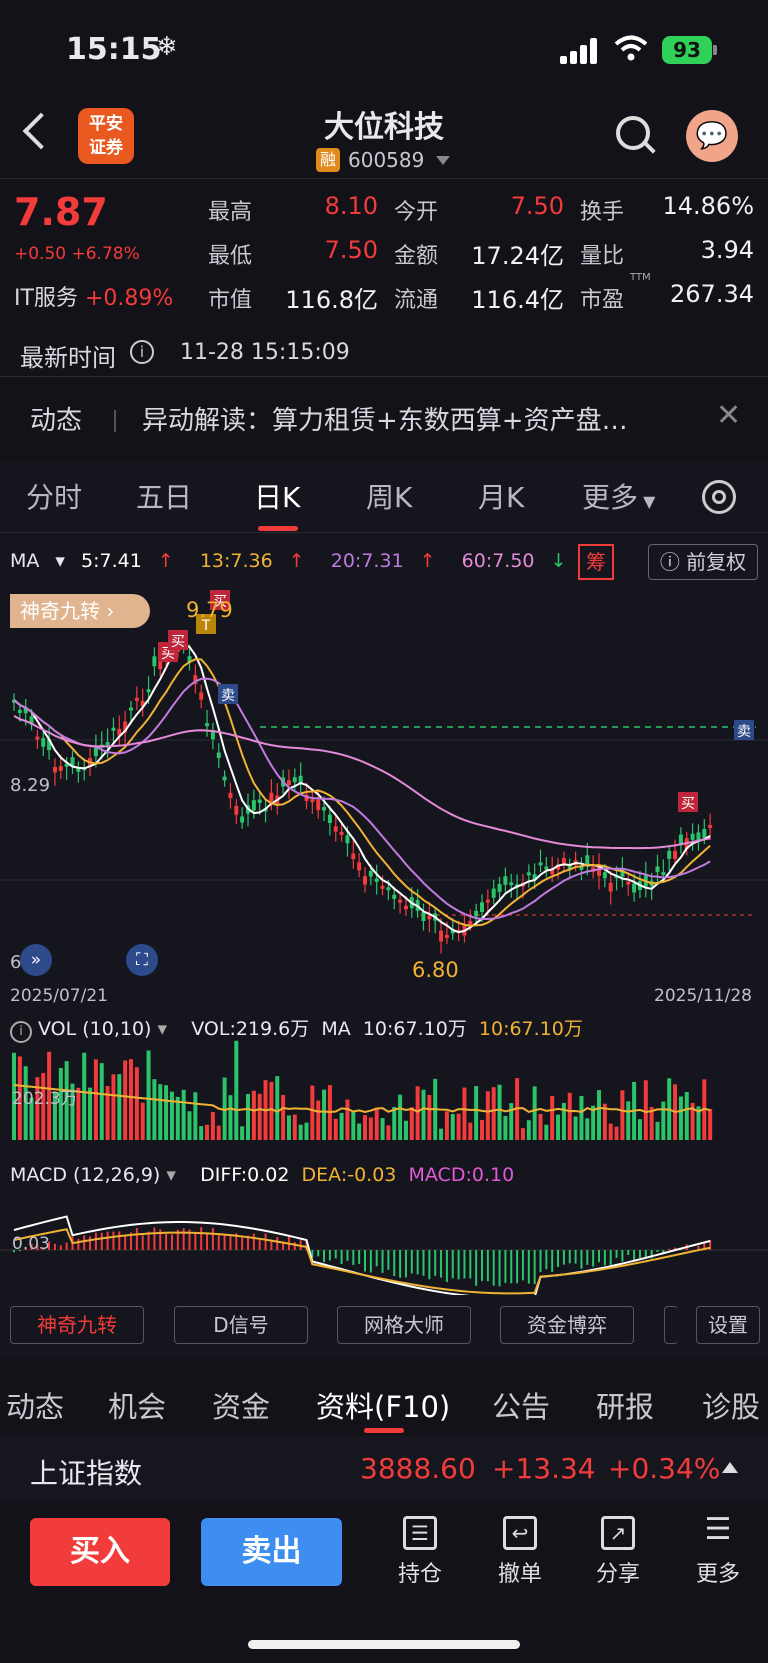  What do you see at coordinates (384, 376) in the screenshot?
I see `quote-divider` at bounding box center [384, 376].